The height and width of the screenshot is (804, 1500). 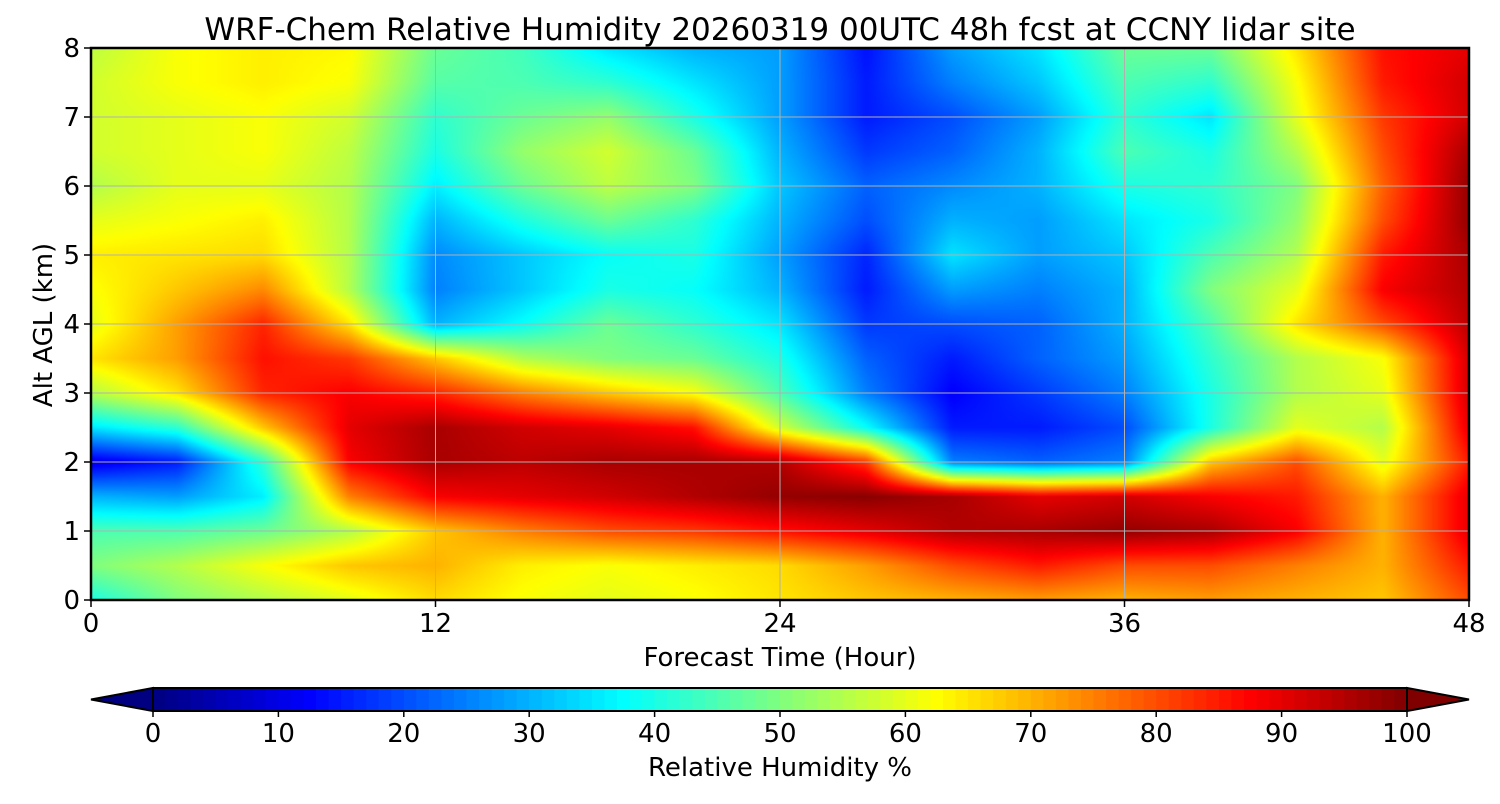 What do you see at coordinates (91, 624) in the screenshot?
I see `x-tick-label: 0` at bounding box center [91, 624].